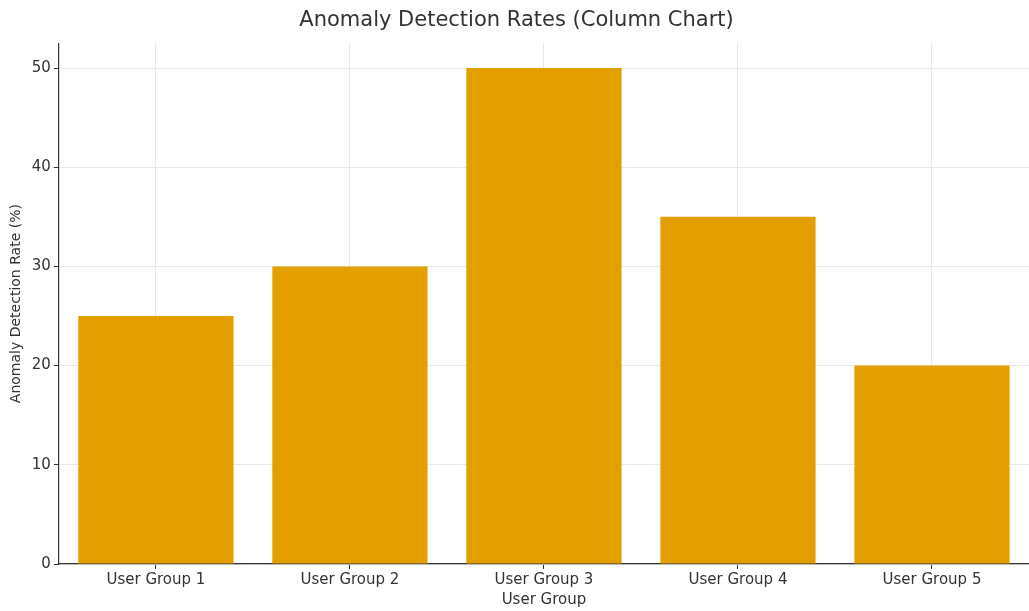  What do you see at coordinates (41, 166) in the screenshot?
I see `y-tick-label: 40` at bounding box center [41, 166].